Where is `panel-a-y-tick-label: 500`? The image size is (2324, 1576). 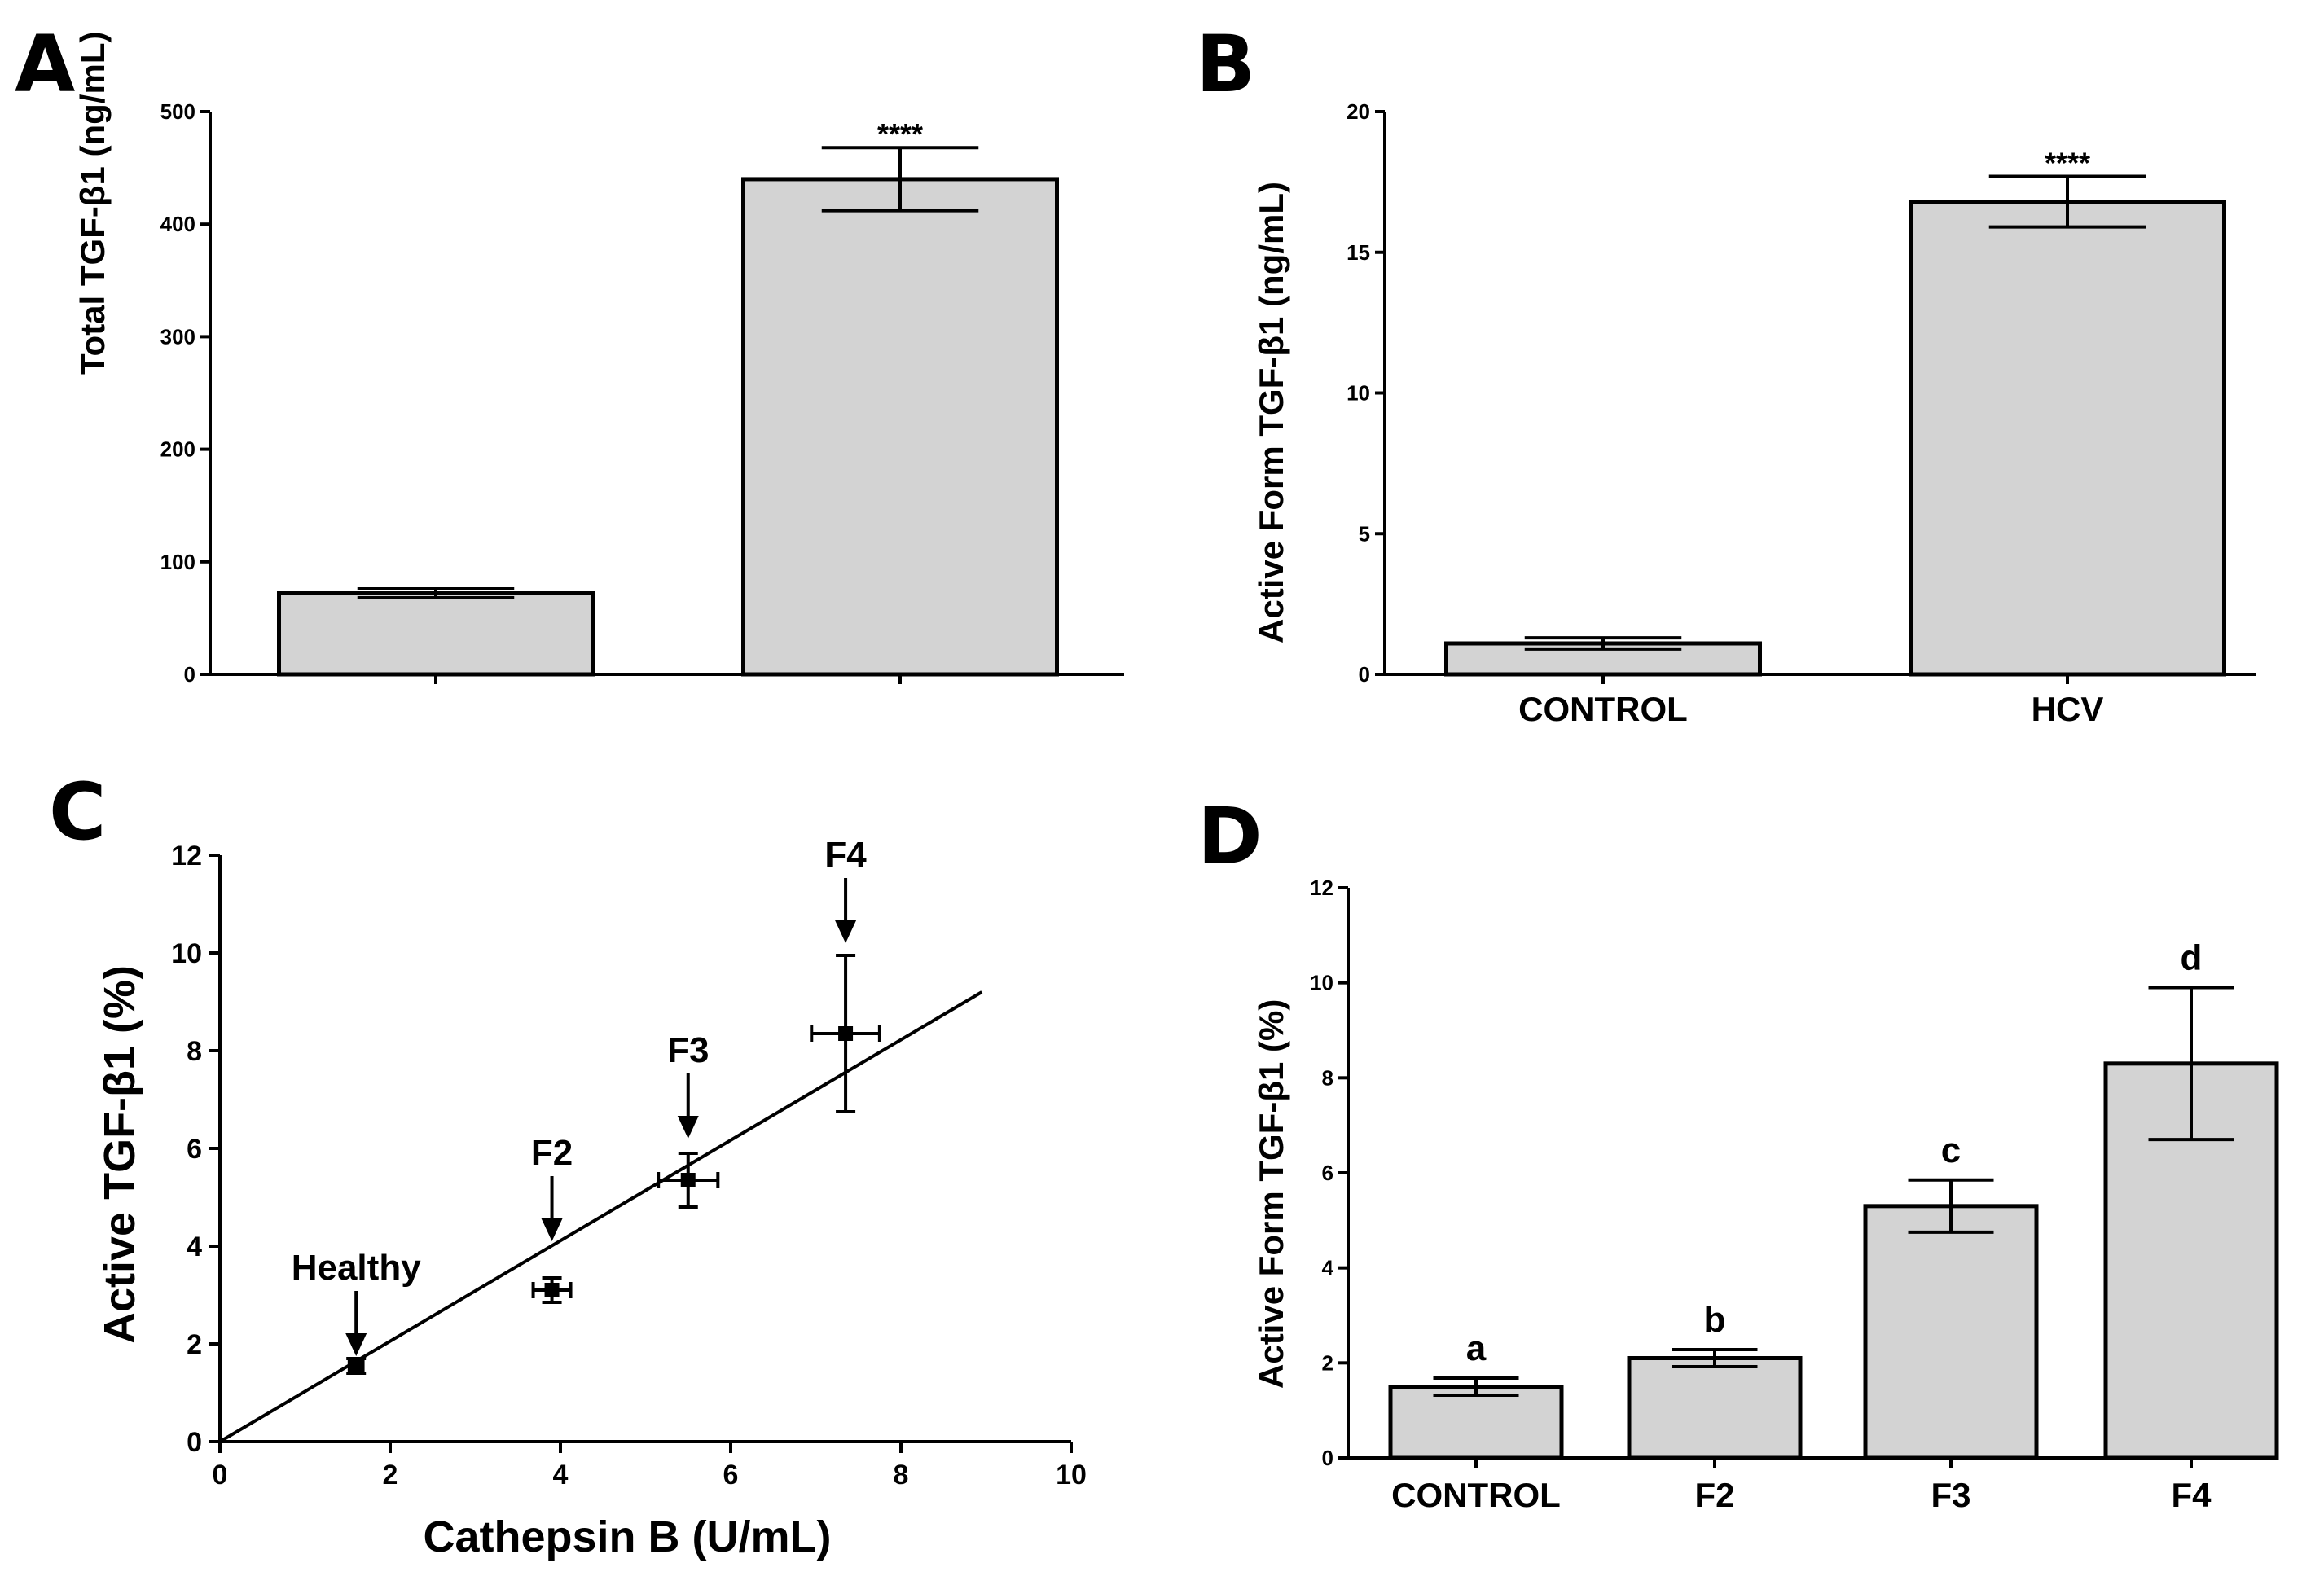
panel-a-y-tick-label: 500 is located at coordinates (177, 111).